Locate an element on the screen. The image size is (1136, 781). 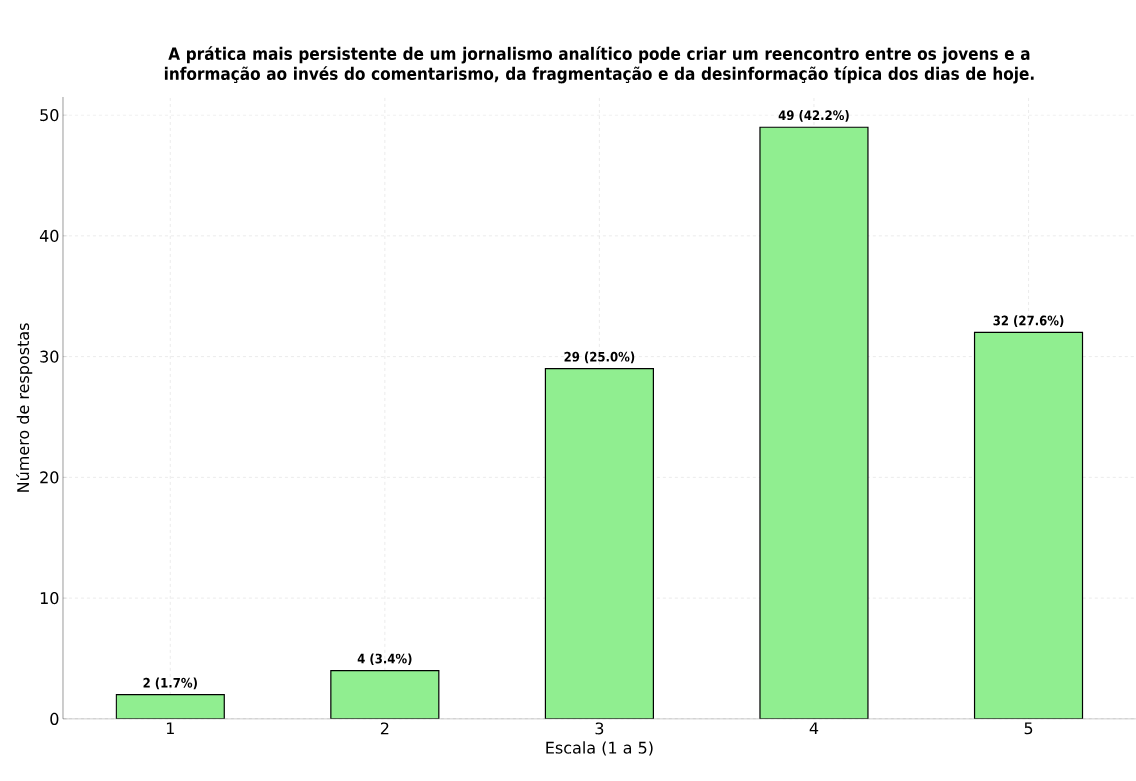
x-tick-label: 1 is located at coordinates (170, 728).